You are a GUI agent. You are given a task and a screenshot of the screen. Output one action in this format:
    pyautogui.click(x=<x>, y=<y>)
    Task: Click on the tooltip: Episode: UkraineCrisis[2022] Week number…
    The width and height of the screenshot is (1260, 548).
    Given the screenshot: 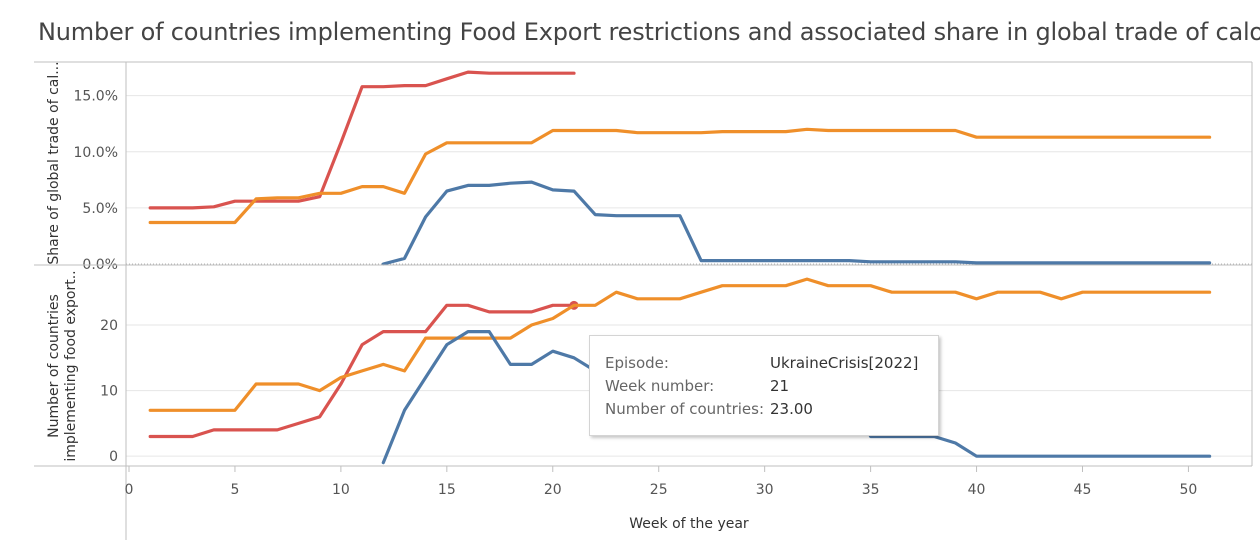 What is the action you would take?
    pyautogui.click(x=764, y=385)
    